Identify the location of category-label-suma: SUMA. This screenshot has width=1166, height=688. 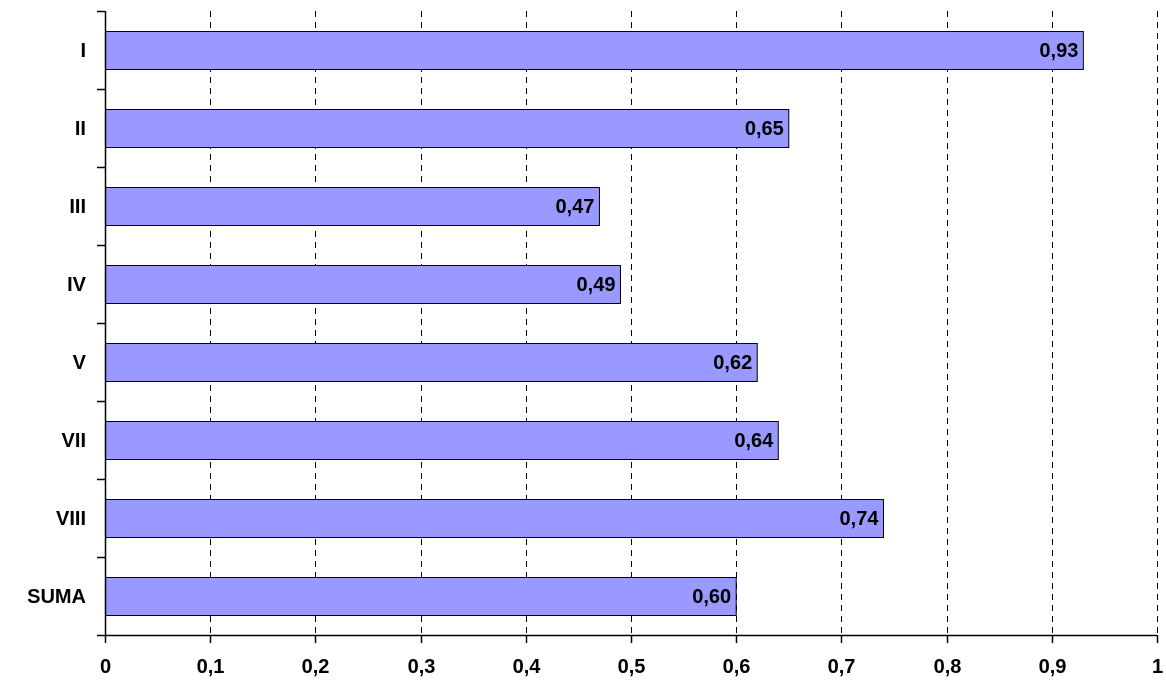
(56, 597).